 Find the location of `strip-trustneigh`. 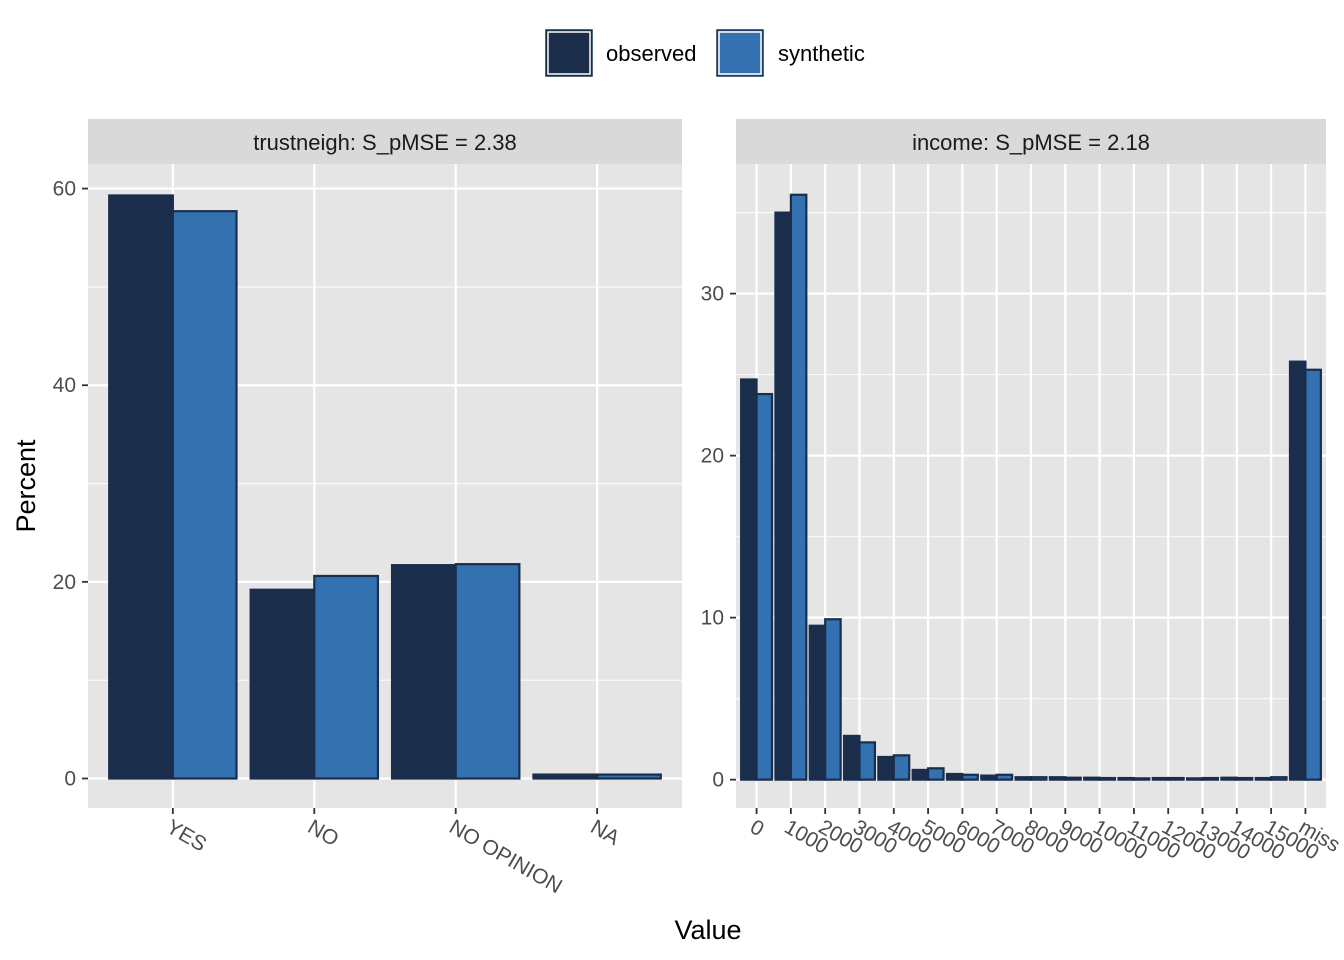

strip-trustneigh is located at coordinates (385, 141).